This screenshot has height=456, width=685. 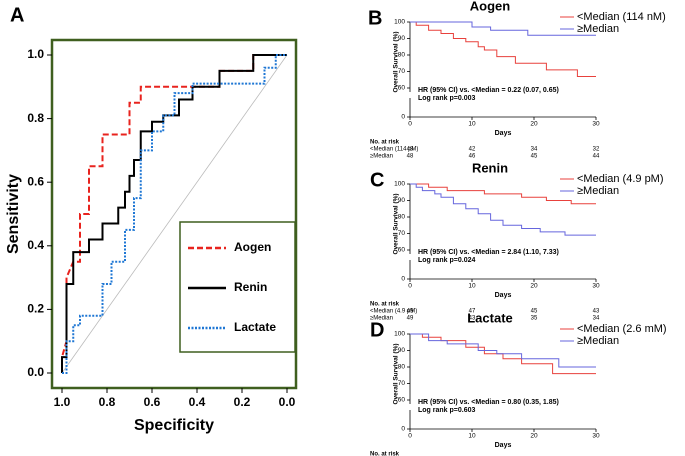 What do you see at coordinates (35, 245) in the screenshot?
I see `y-tick-label: 0.4` at bounding box center [35, 245].